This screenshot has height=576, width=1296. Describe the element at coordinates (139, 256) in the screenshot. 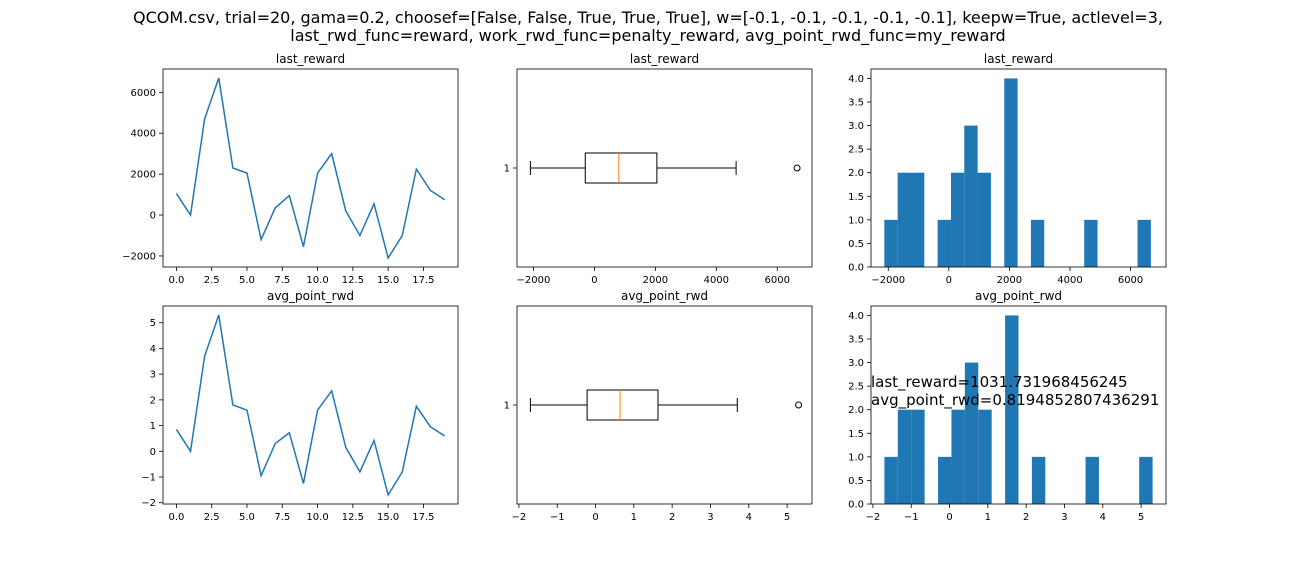

I see `y-tick-label: −2000` at that location.